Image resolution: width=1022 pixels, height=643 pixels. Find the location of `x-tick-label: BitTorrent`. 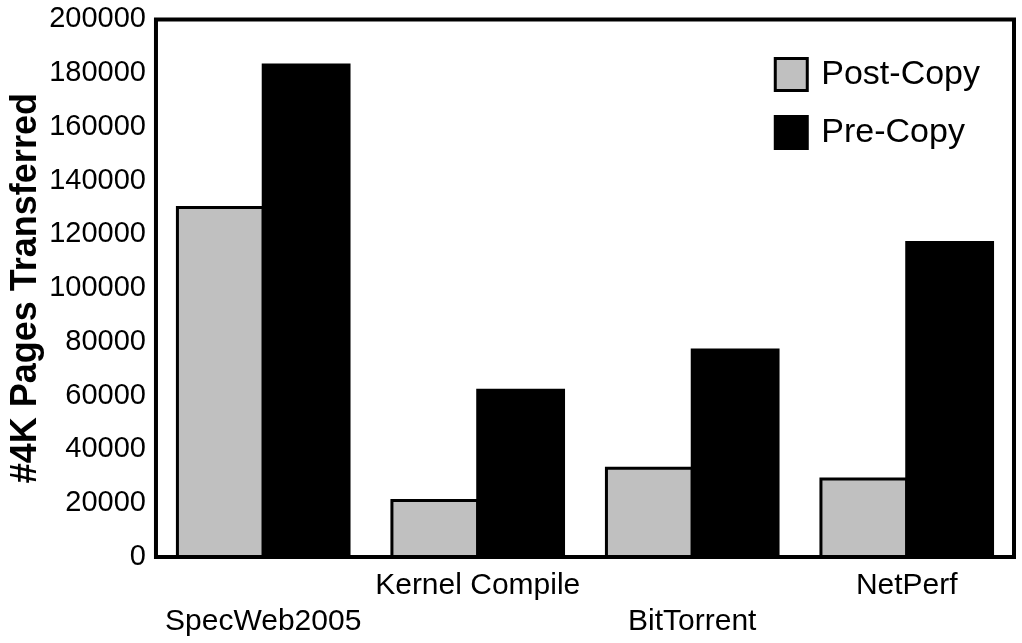

x-tick-label: BitTorrent is located at coordinates (693, 620).